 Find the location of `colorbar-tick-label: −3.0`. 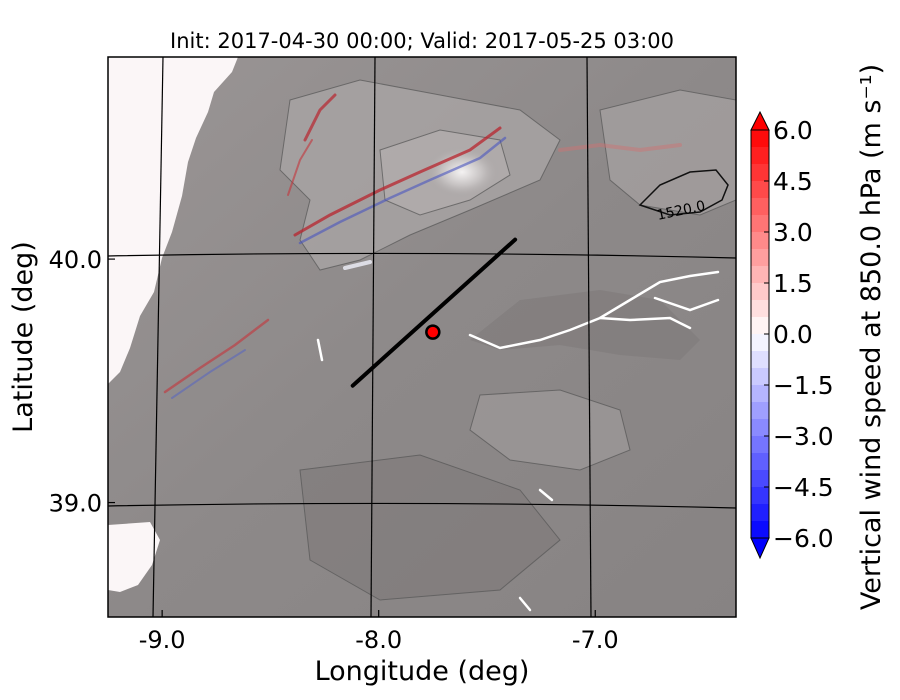

colorbar-tick-label: −3.0 is located at coordinates (803, 436).